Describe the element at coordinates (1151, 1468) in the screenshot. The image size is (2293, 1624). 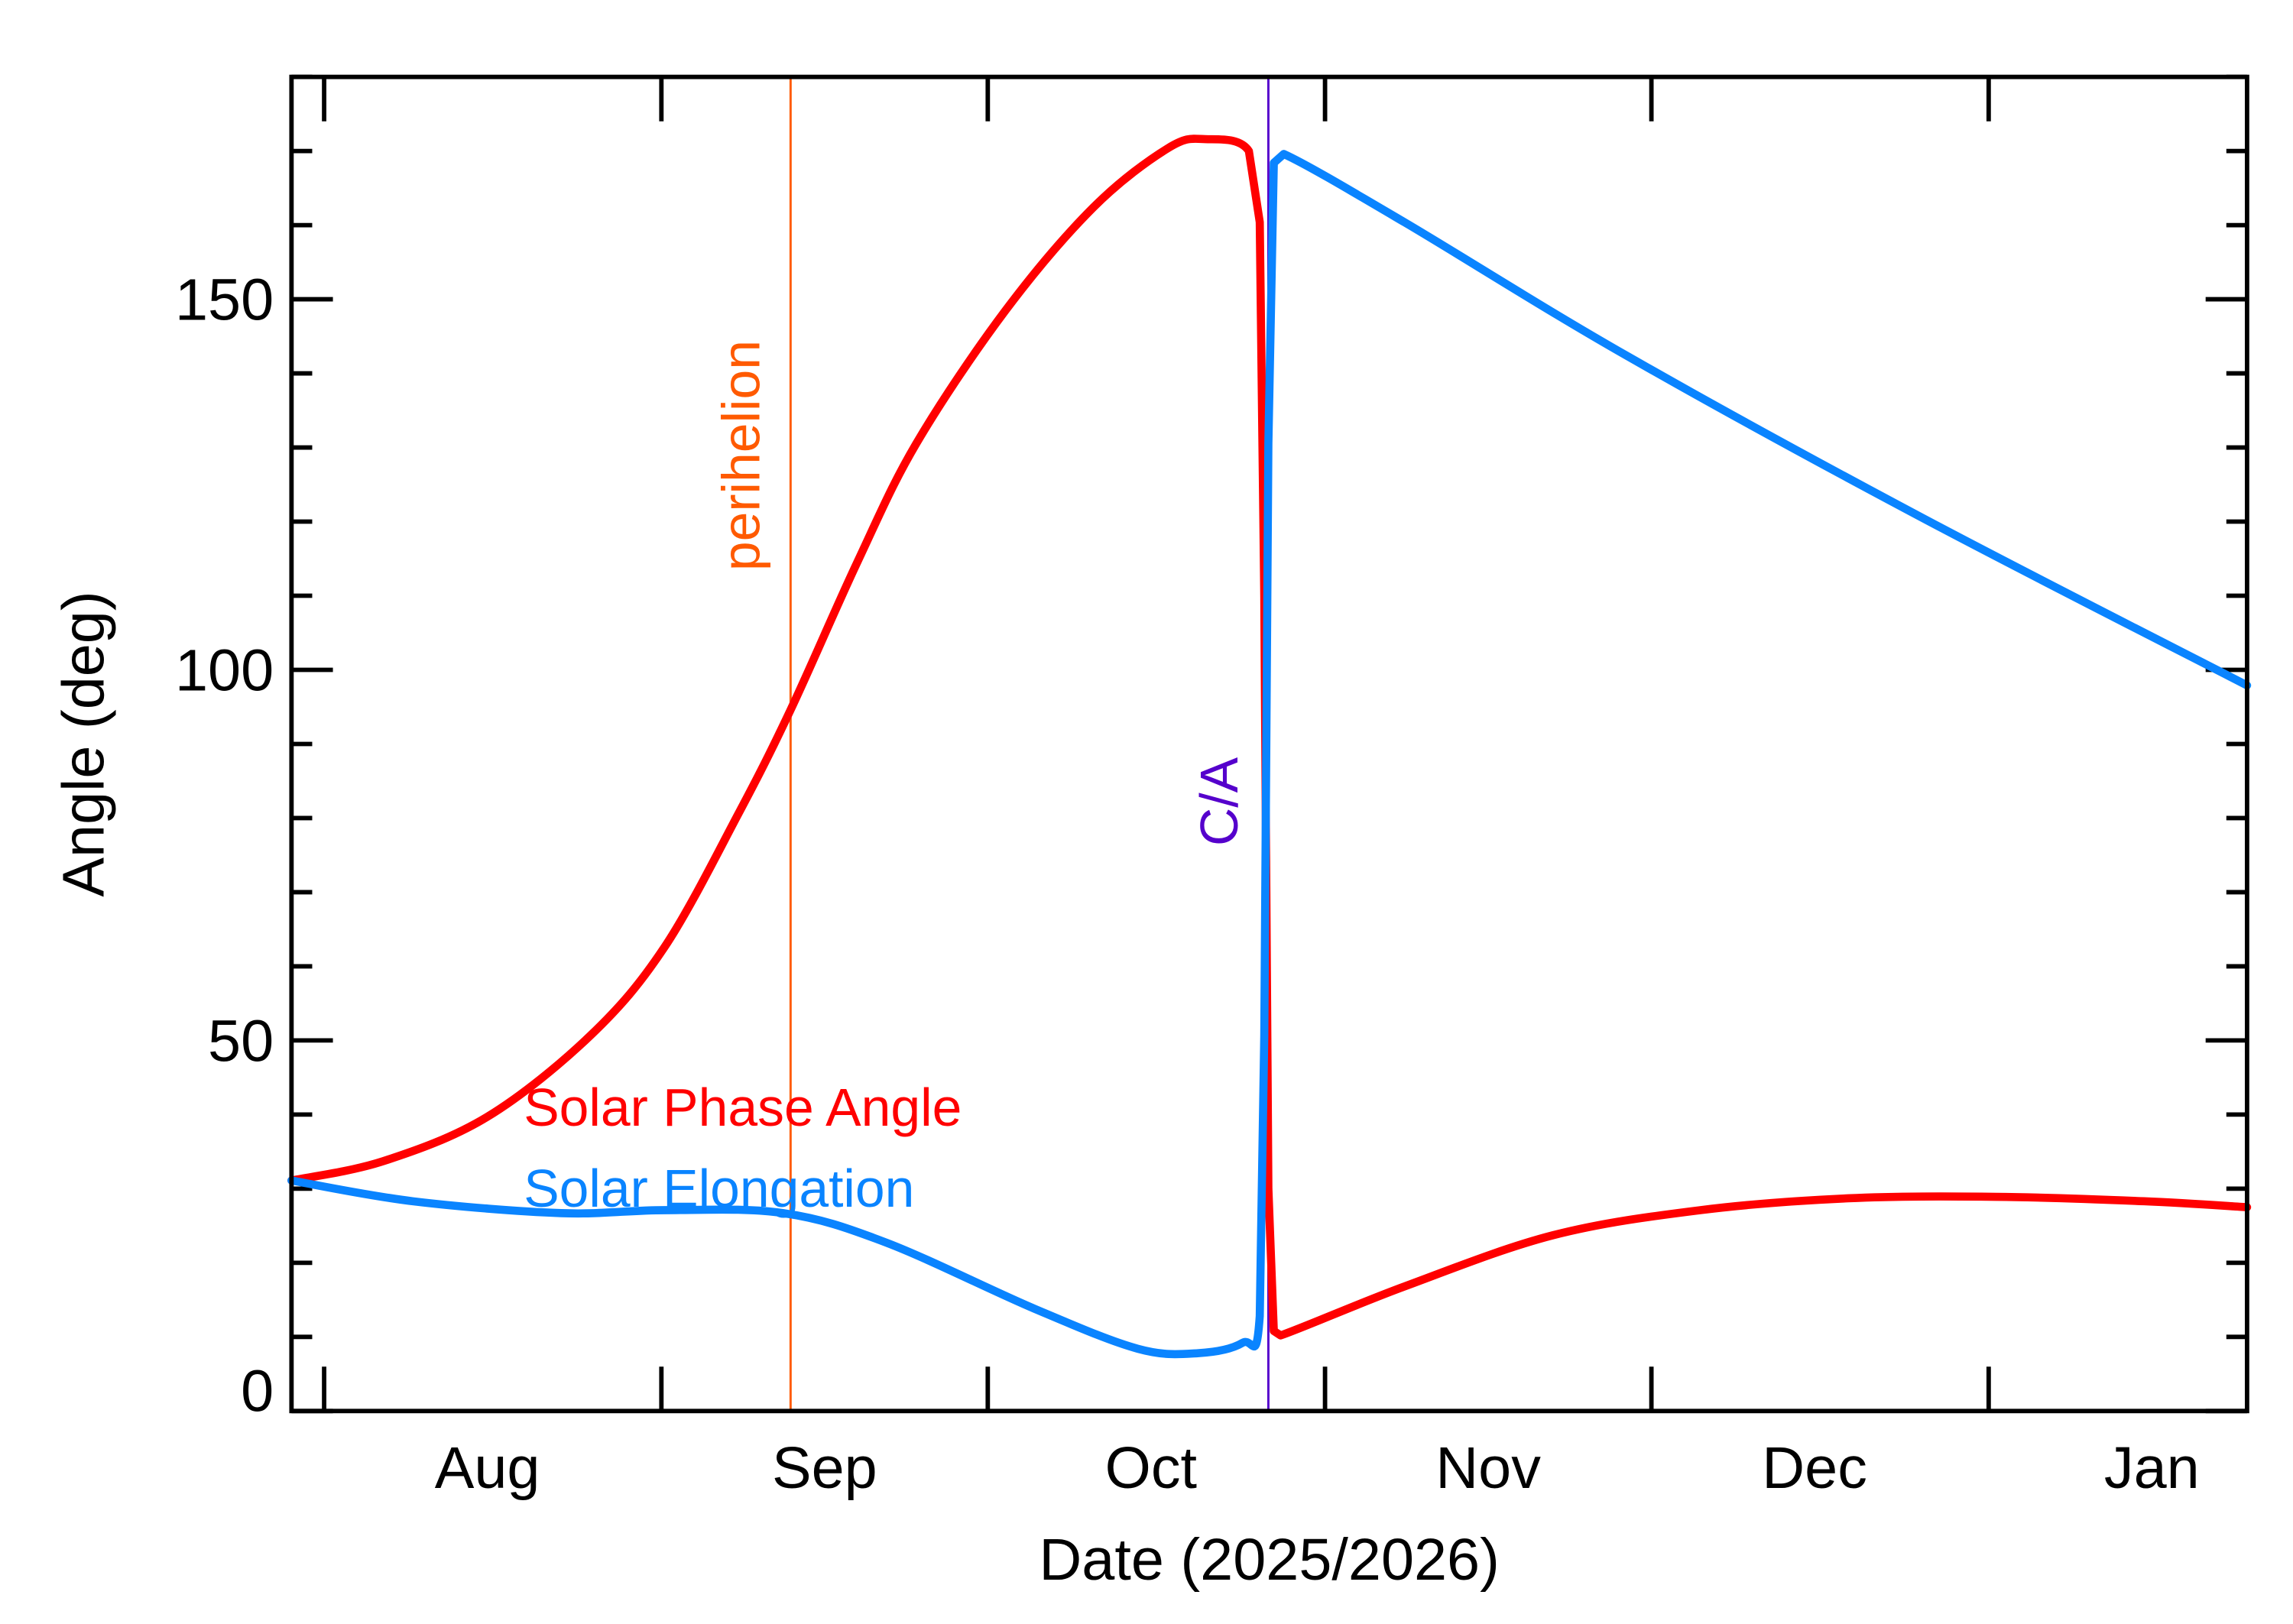
I see `x-tick-label: Oct` at that location.